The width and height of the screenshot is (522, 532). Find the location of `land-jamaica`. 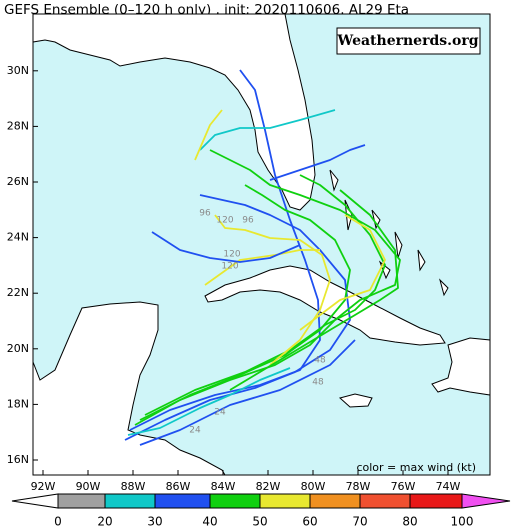

land-jamaica is located at coordinates (355, 400).